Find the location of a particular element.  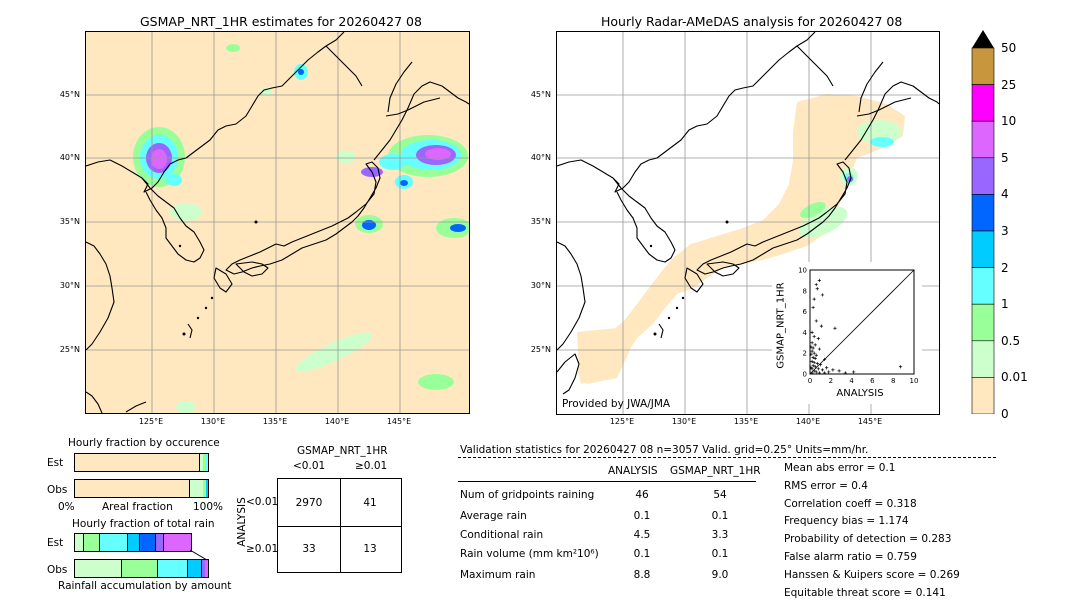

scatter-xtick: 4 is located at coordinates (851, 381).